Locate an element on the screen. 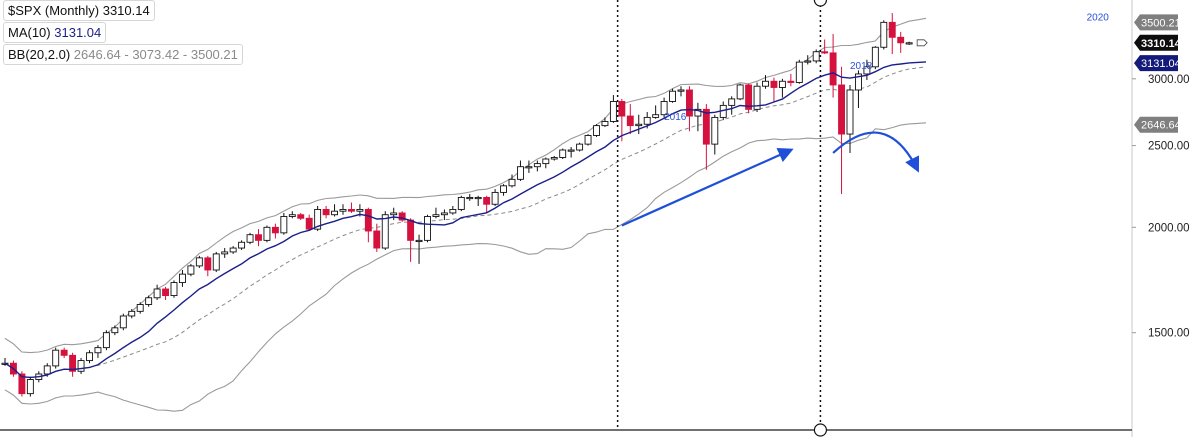 The width and height of the screenshot is (1200, 437). price-label-black: 3310.14 is located at coordinates (1158, 42).